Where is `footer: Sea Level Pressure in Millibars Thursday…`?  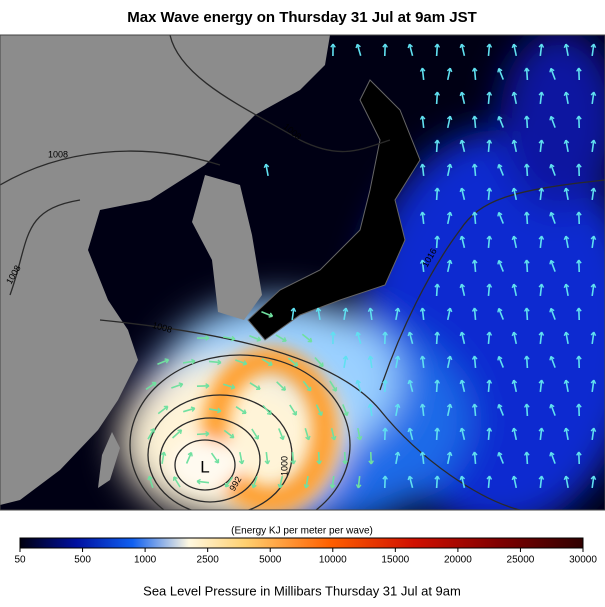
footer: Sea Level Pressure in Millibars Thursday… is located at coordinates (302, 590).